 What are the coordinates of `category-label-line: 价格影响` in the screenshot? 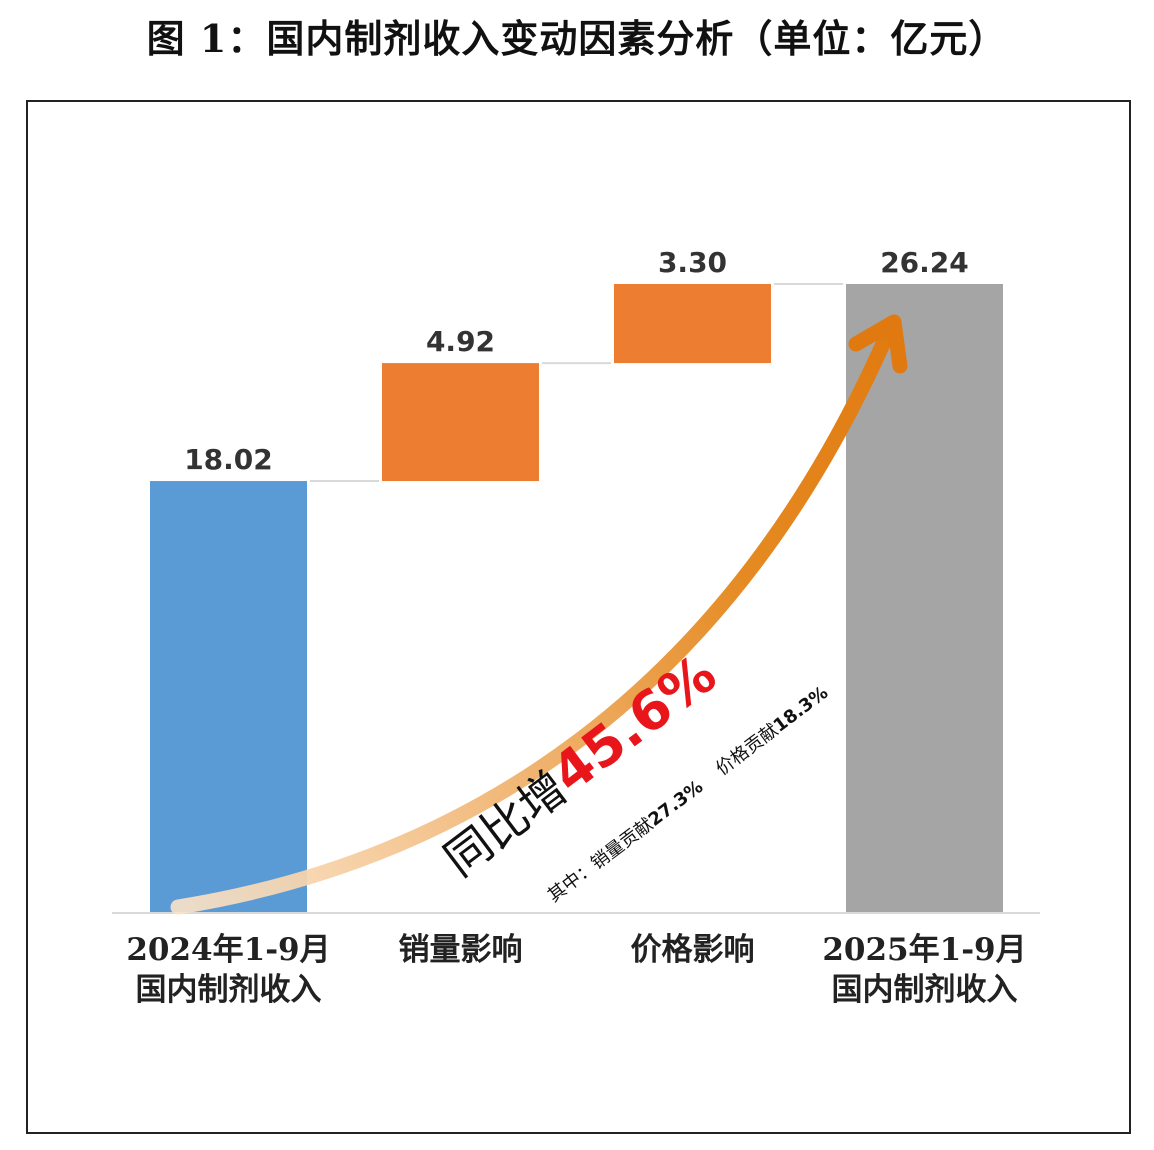 It's located at (693, 950).